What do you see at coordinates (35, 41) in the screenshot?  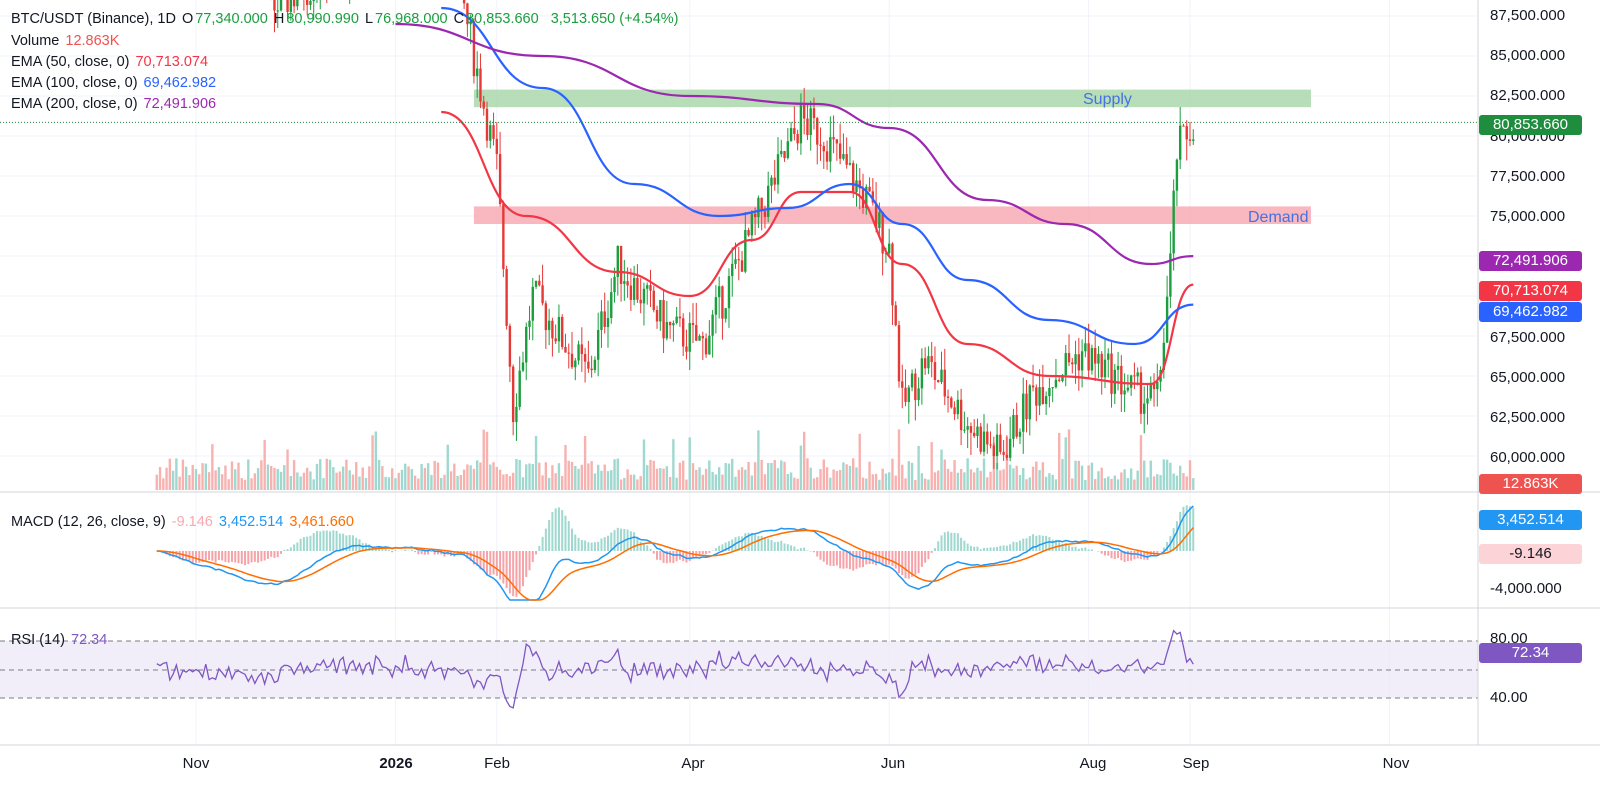 I see `volume-label: Volume` at bounding box center [35, 41].